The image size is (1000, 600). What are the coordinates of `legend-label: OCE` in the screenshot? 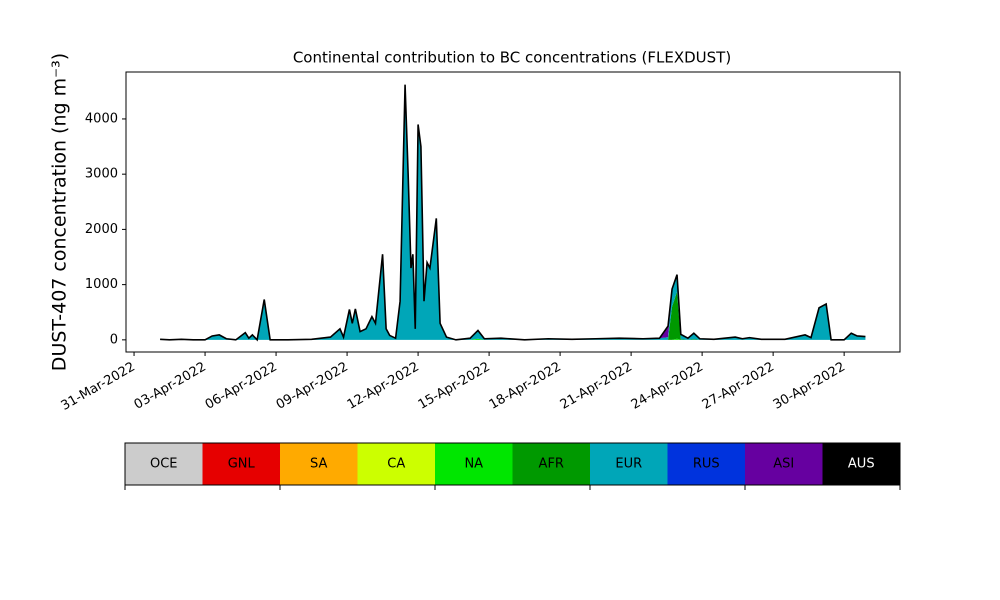 It's located at (164, 464).